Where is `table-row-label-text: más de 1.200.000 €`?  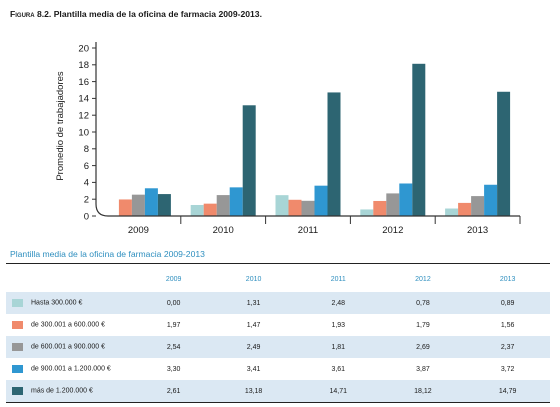
table-row-label-text: más de 1.200.000 € is located at coordinates (62, 391).